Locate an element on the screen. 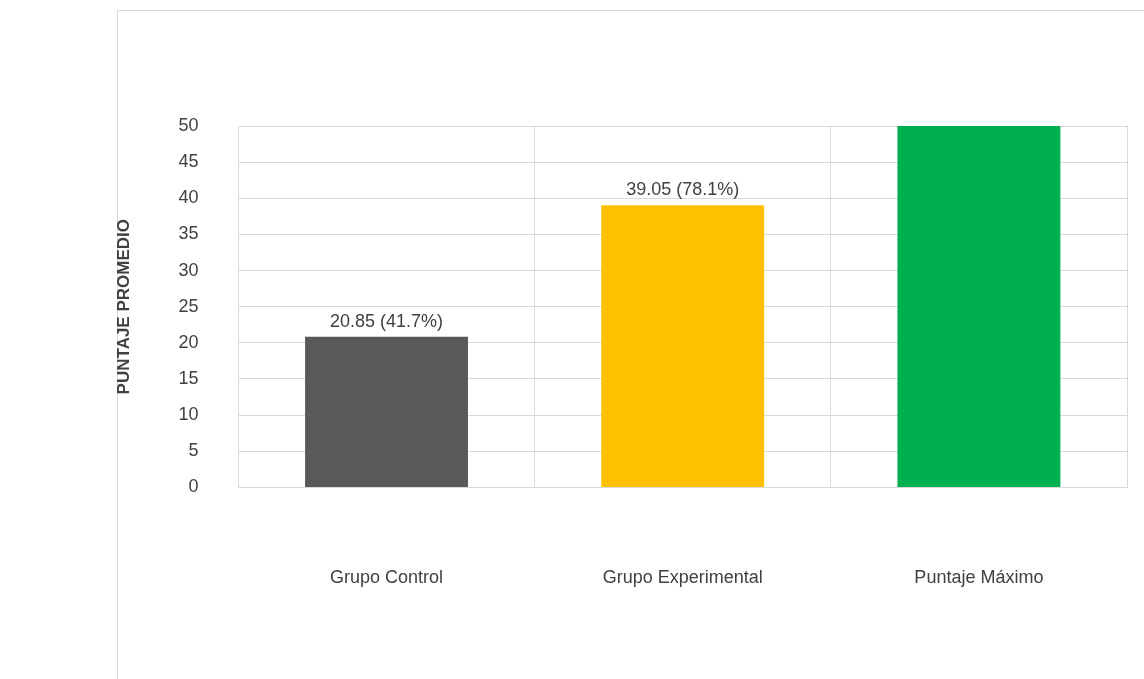  y-tick-label: 15 is located at coordinates (188, 377).